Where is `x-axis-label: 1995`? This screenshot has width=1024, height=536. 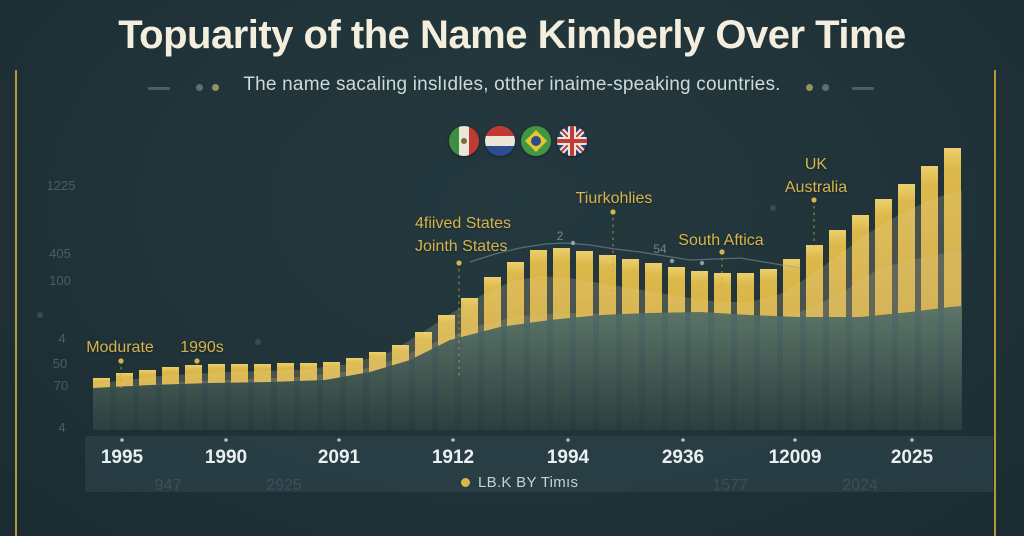 x-axis-label: 1995 is located at coordinates (122, 457).